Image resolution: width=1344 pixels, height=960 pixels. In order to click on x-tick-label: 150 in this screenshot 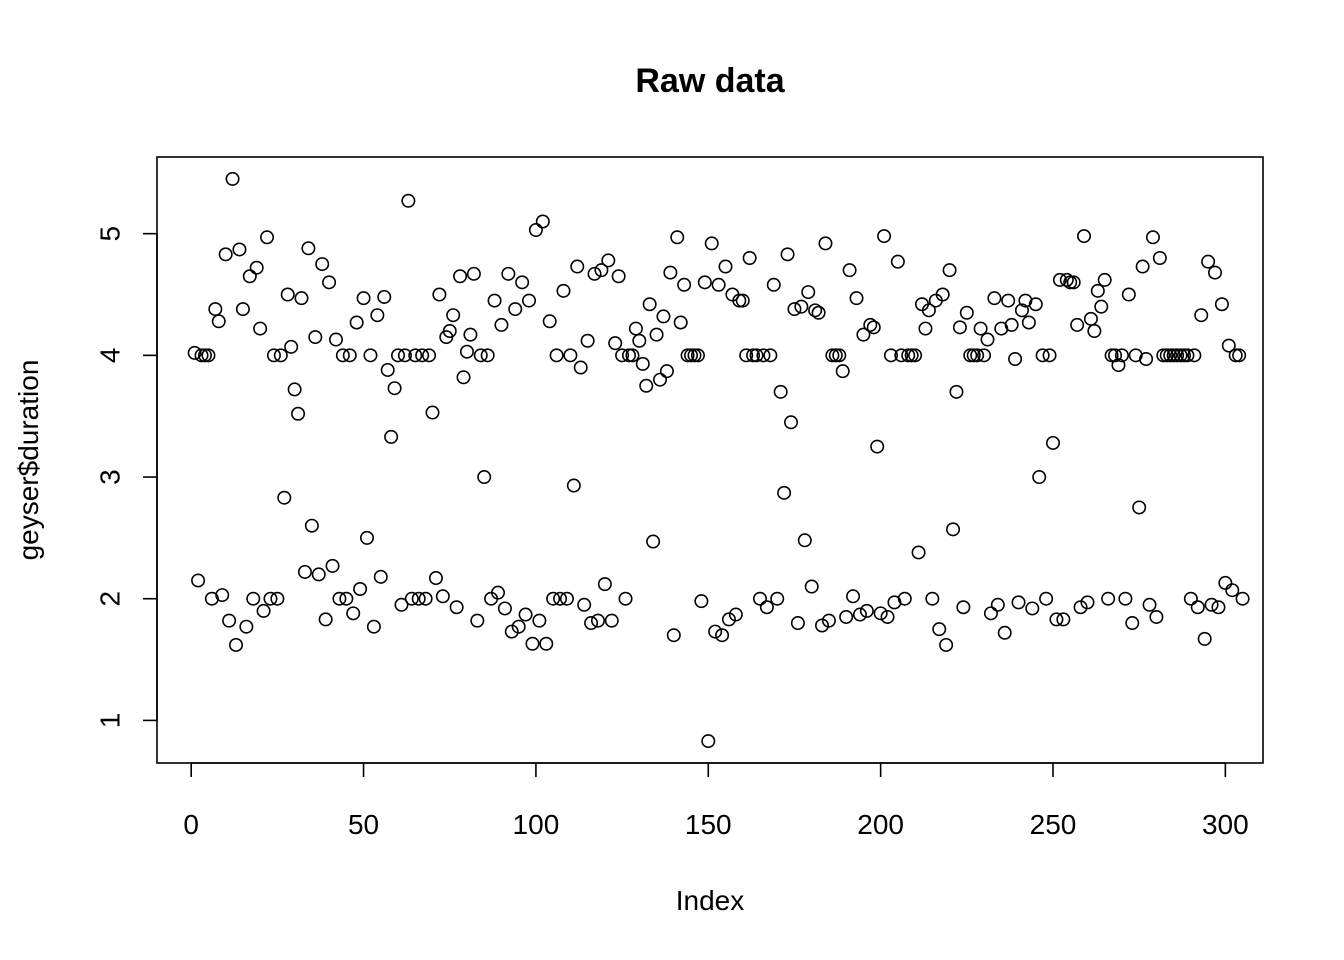, I will do `click(708, 824)`.